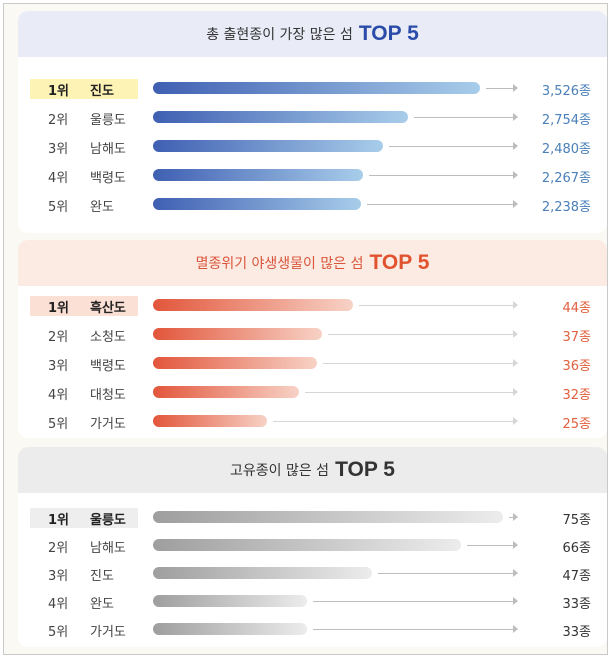 The image size is (613, 660). What do you see at coordinates (108, 149) in the screenshot?
I see `island-name: 남해도` at bounding box center [108, 149].